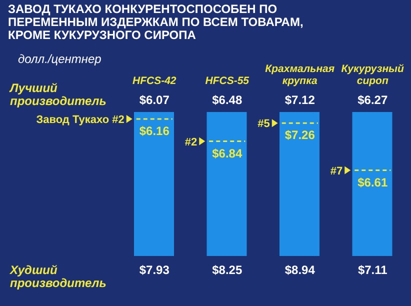 The image size is (411, 306). What do you see at coordinates (300, 100) in the screenshot?
I see `data-label: $7.12` at bounding box center [300, 100].